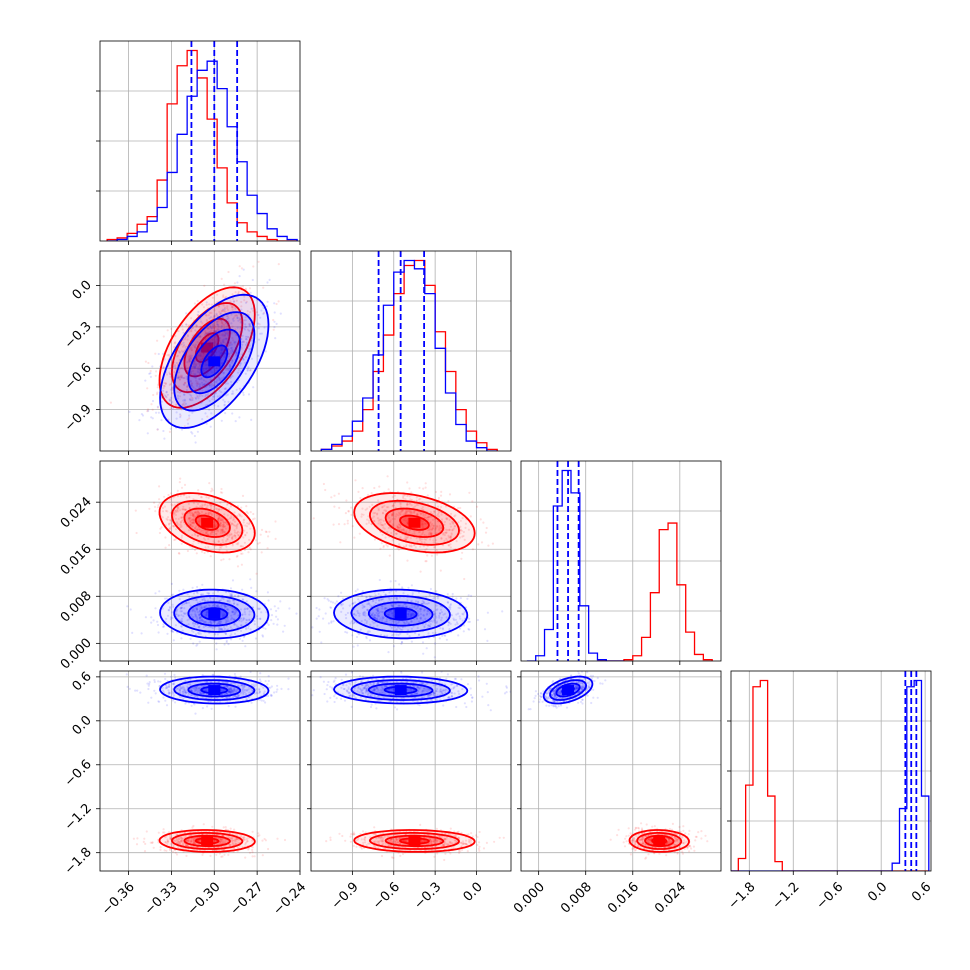  I want to click on y-tick-label: 0.000, so click(76, 654).